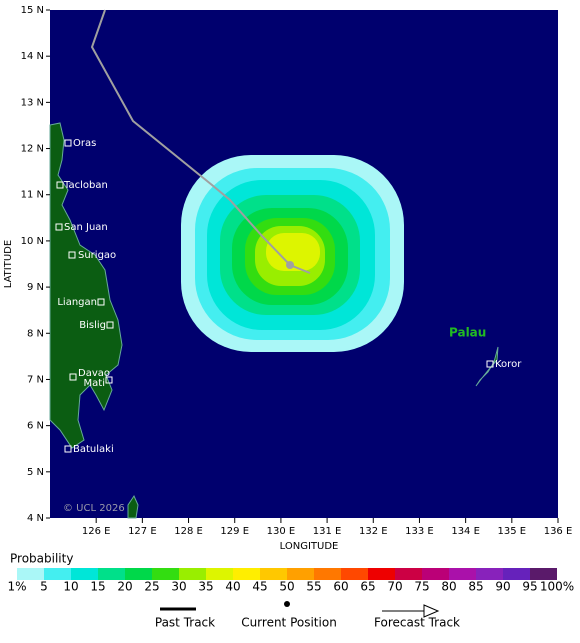 Image resolution: width=580 pixels, height=643 pixels. I want to click on x-tick-label: 128 E, so click(188, 531).